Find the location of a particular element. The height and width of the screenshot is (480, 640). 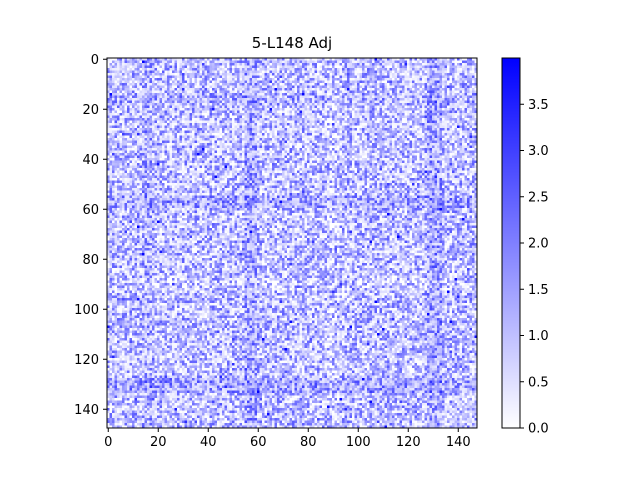

x-tick-label: 80 is located at coordinates (308, 442).